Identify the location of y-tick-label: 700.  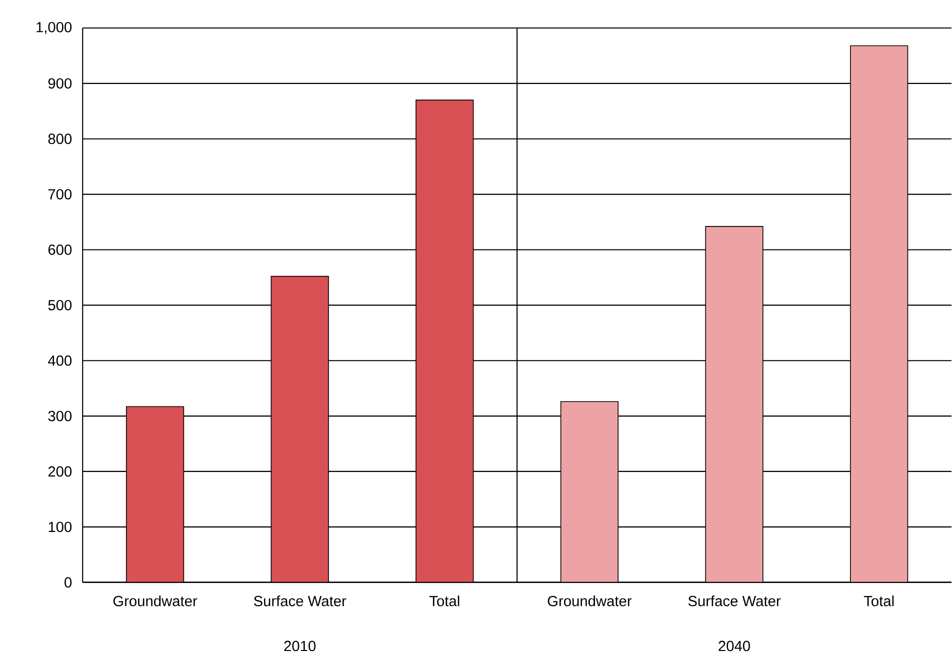
(60, 194).